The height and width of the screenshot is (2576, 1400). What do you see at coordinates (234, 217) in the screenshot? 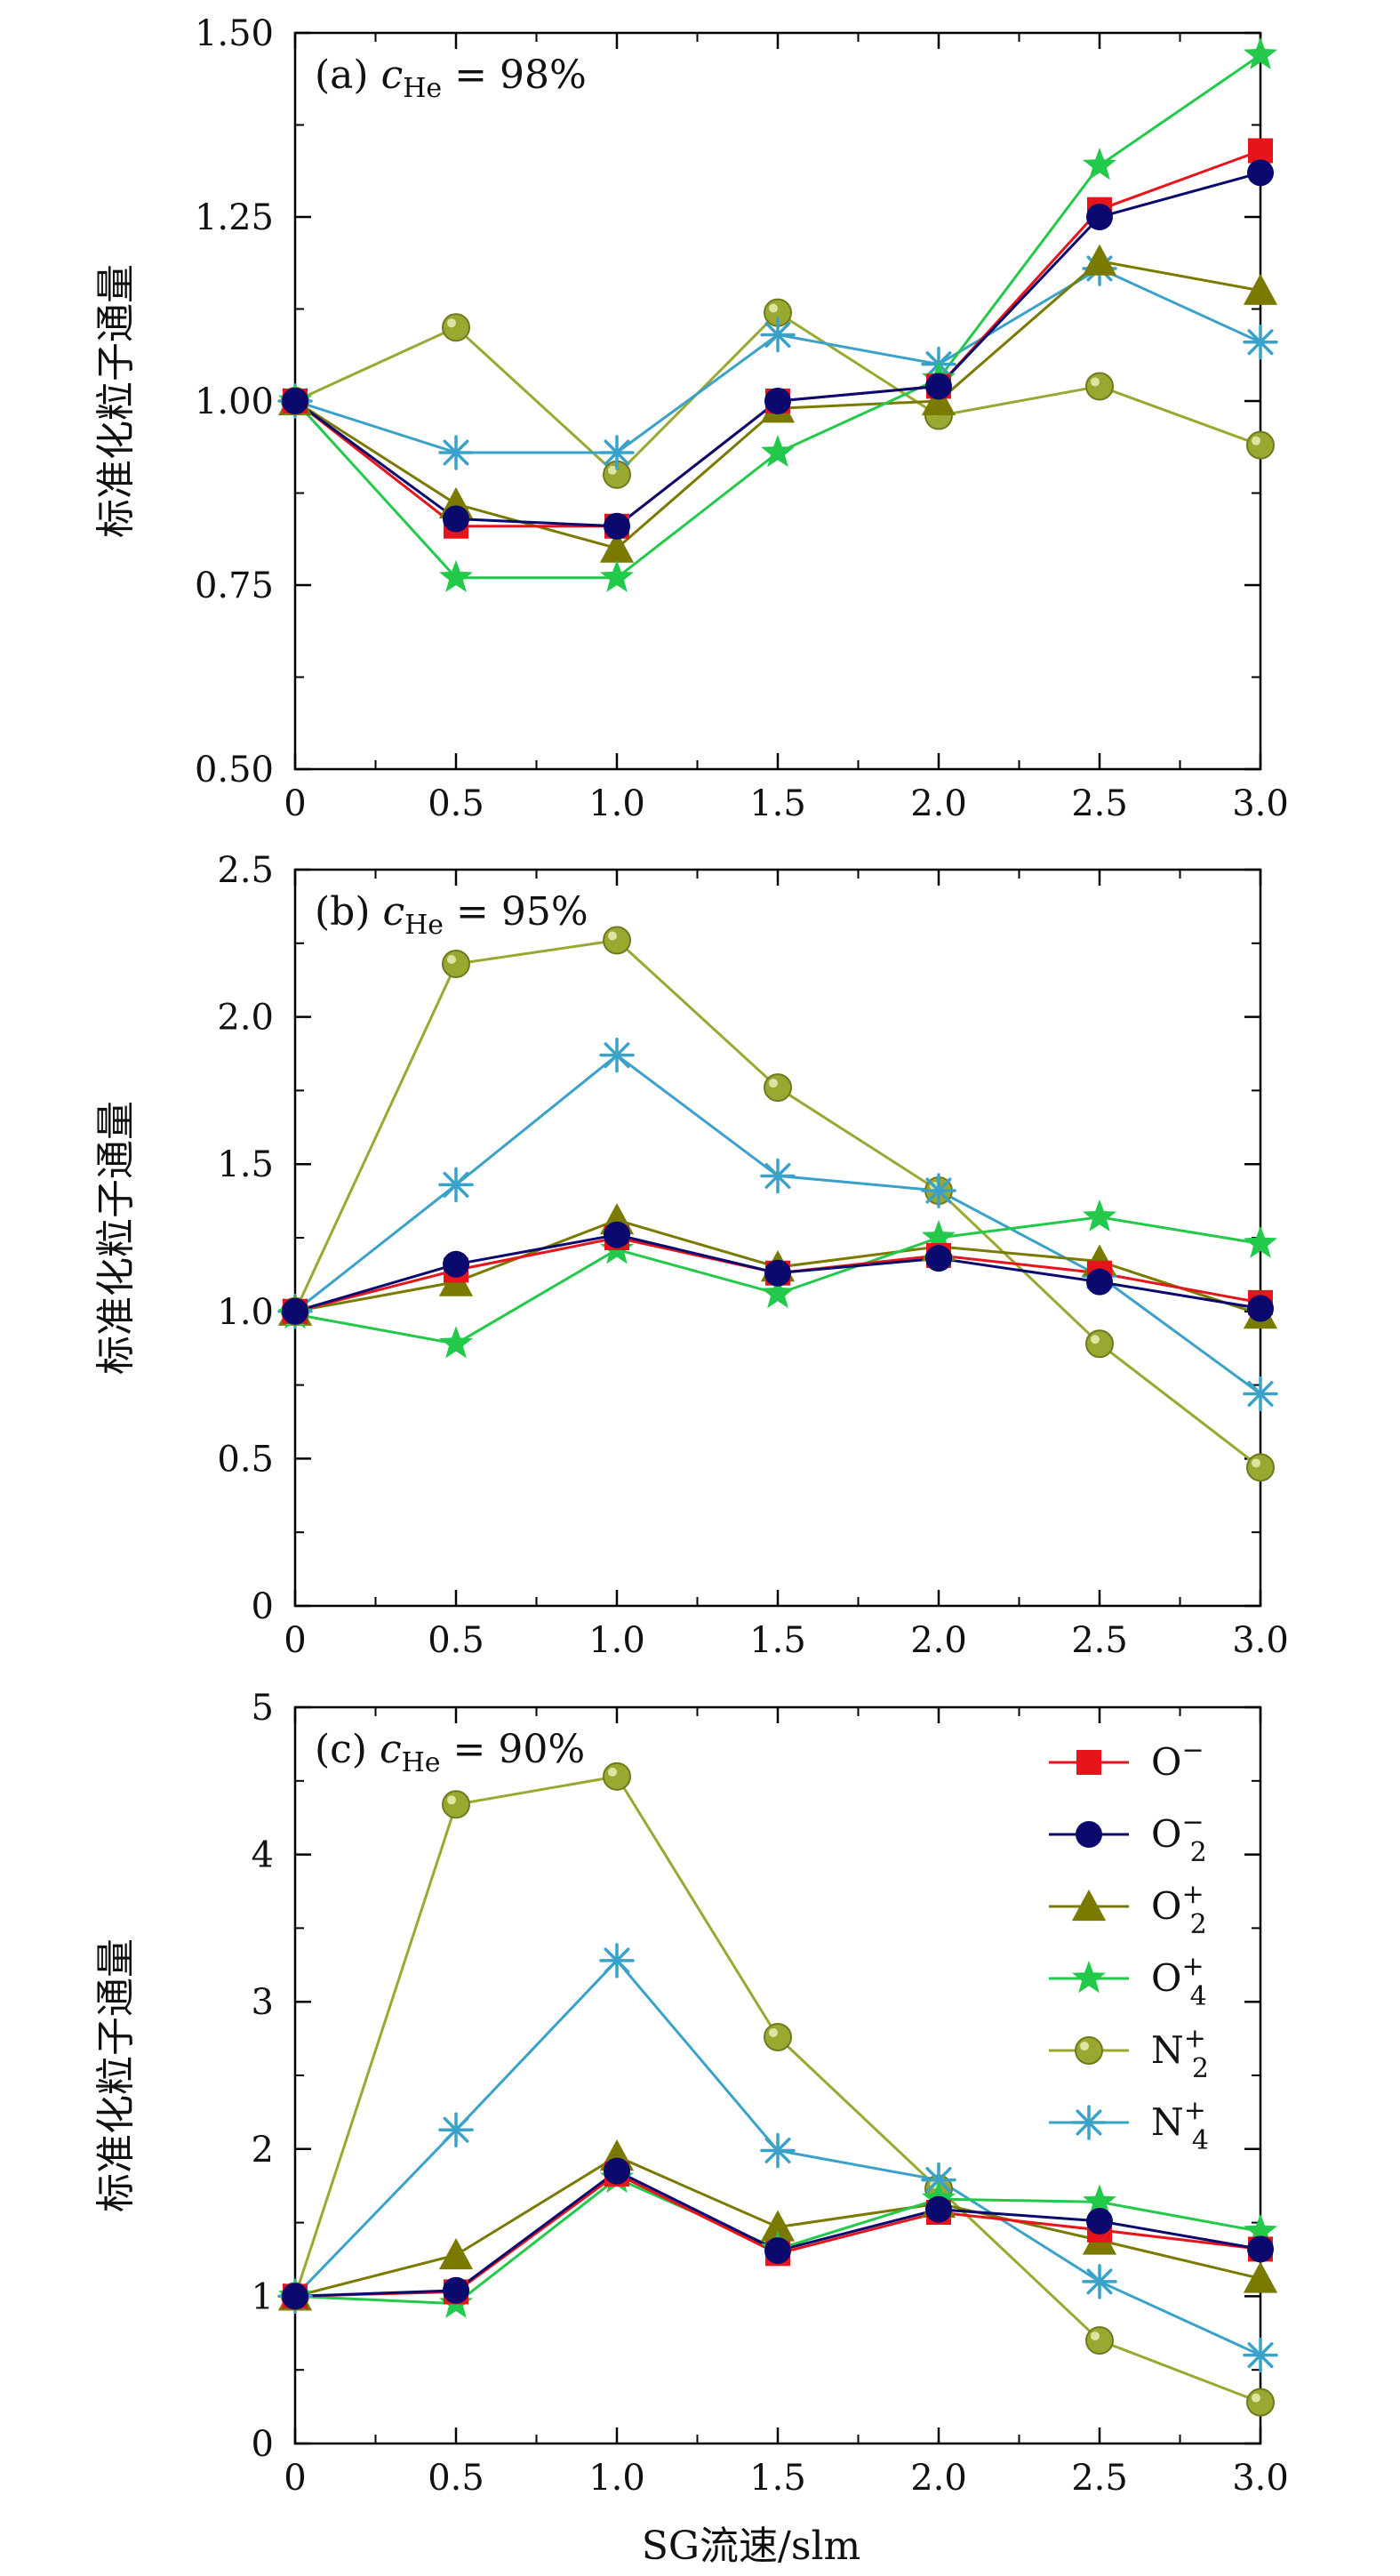
I see `y-tick-label: 1.25` at bounding box center [234, 217].